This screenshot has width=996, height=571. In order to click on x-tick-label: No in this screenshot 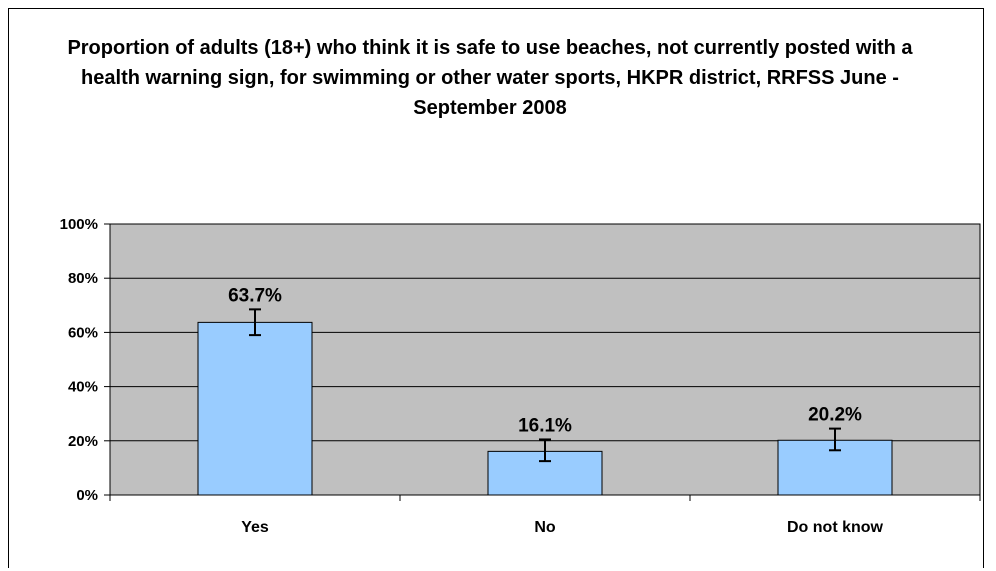, I will do `click(545, 527)`.